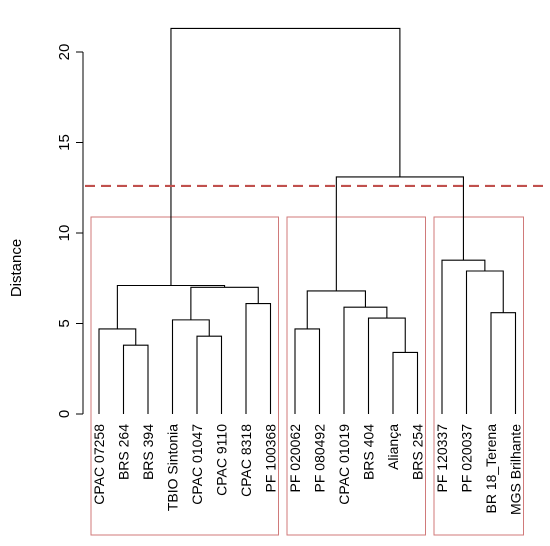  I want to click on leaf-label: BRS 404, so click(369, 452).